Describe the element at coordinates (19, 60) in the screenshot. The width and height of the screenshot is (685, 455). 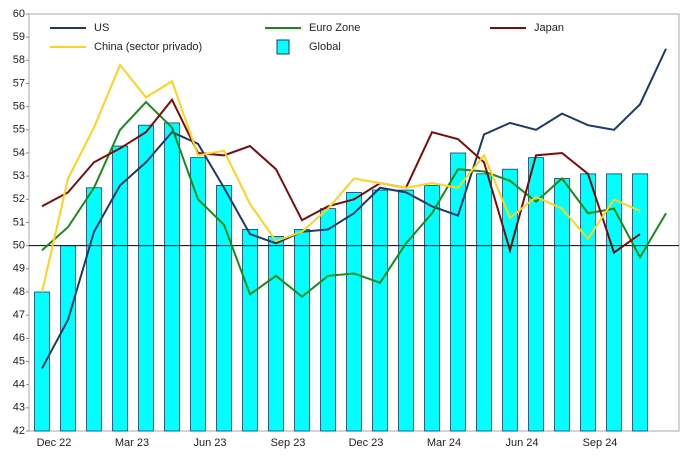
I see `y-tick-label: 58` at that location.